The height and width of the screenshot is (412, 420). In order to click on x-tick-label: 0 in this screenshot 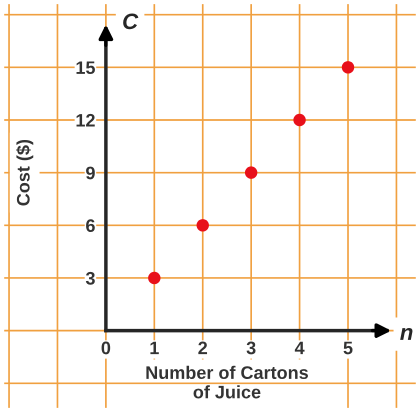, I will do `click(106, 348)`.